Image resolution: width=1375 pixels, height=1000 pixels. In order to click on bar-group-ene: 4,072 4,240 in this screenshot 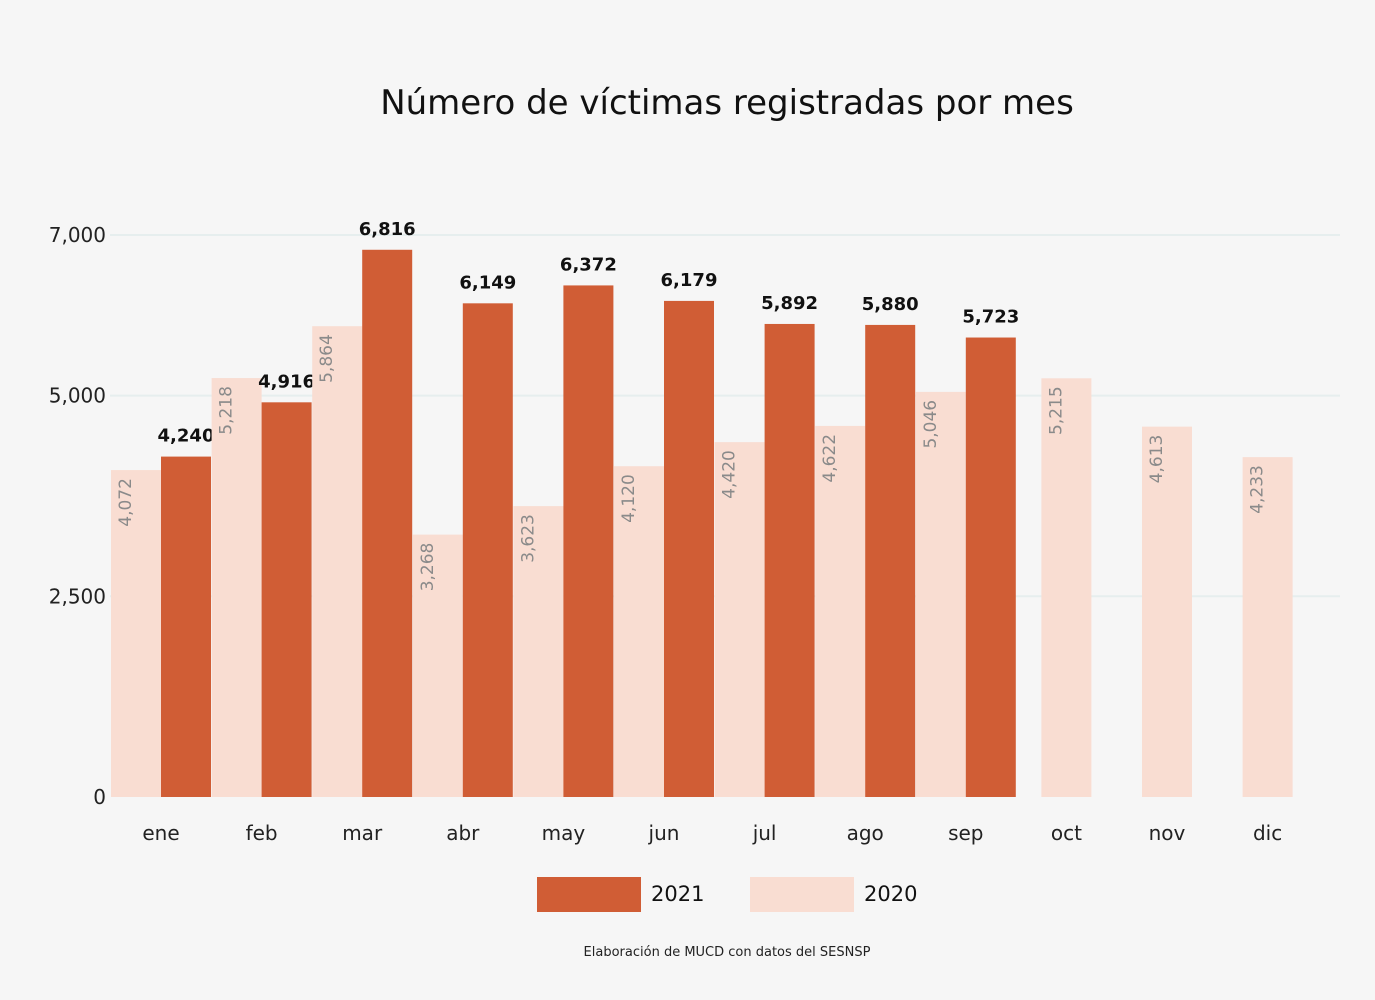, I will do `click(162, 611)`.